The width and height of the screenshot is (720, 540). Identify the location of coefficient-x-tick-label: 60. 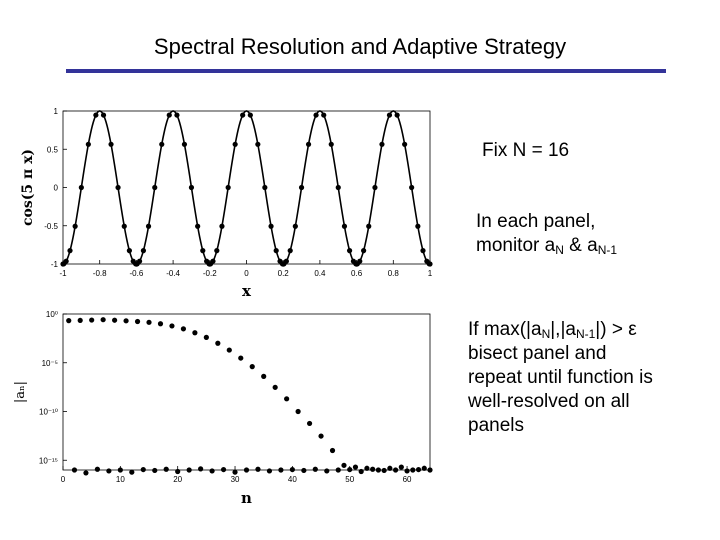
(407, 479).